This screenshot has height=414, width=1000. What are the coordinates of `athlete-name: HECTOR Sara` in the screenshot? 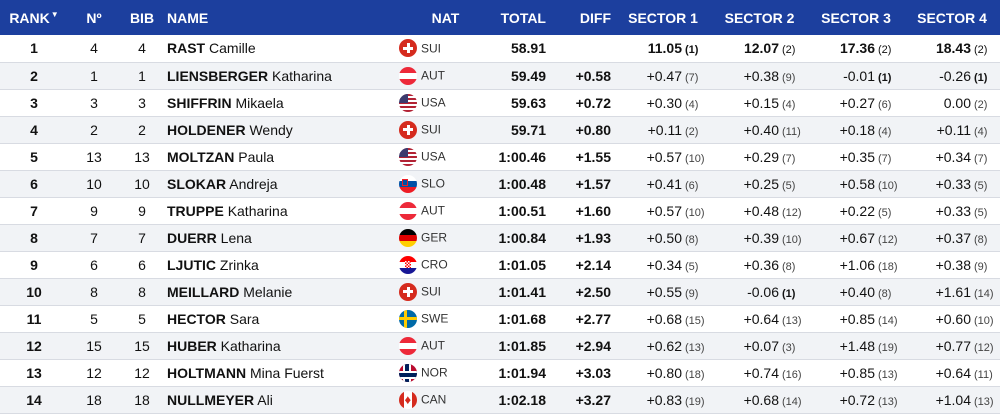 It's located at (281, 318).